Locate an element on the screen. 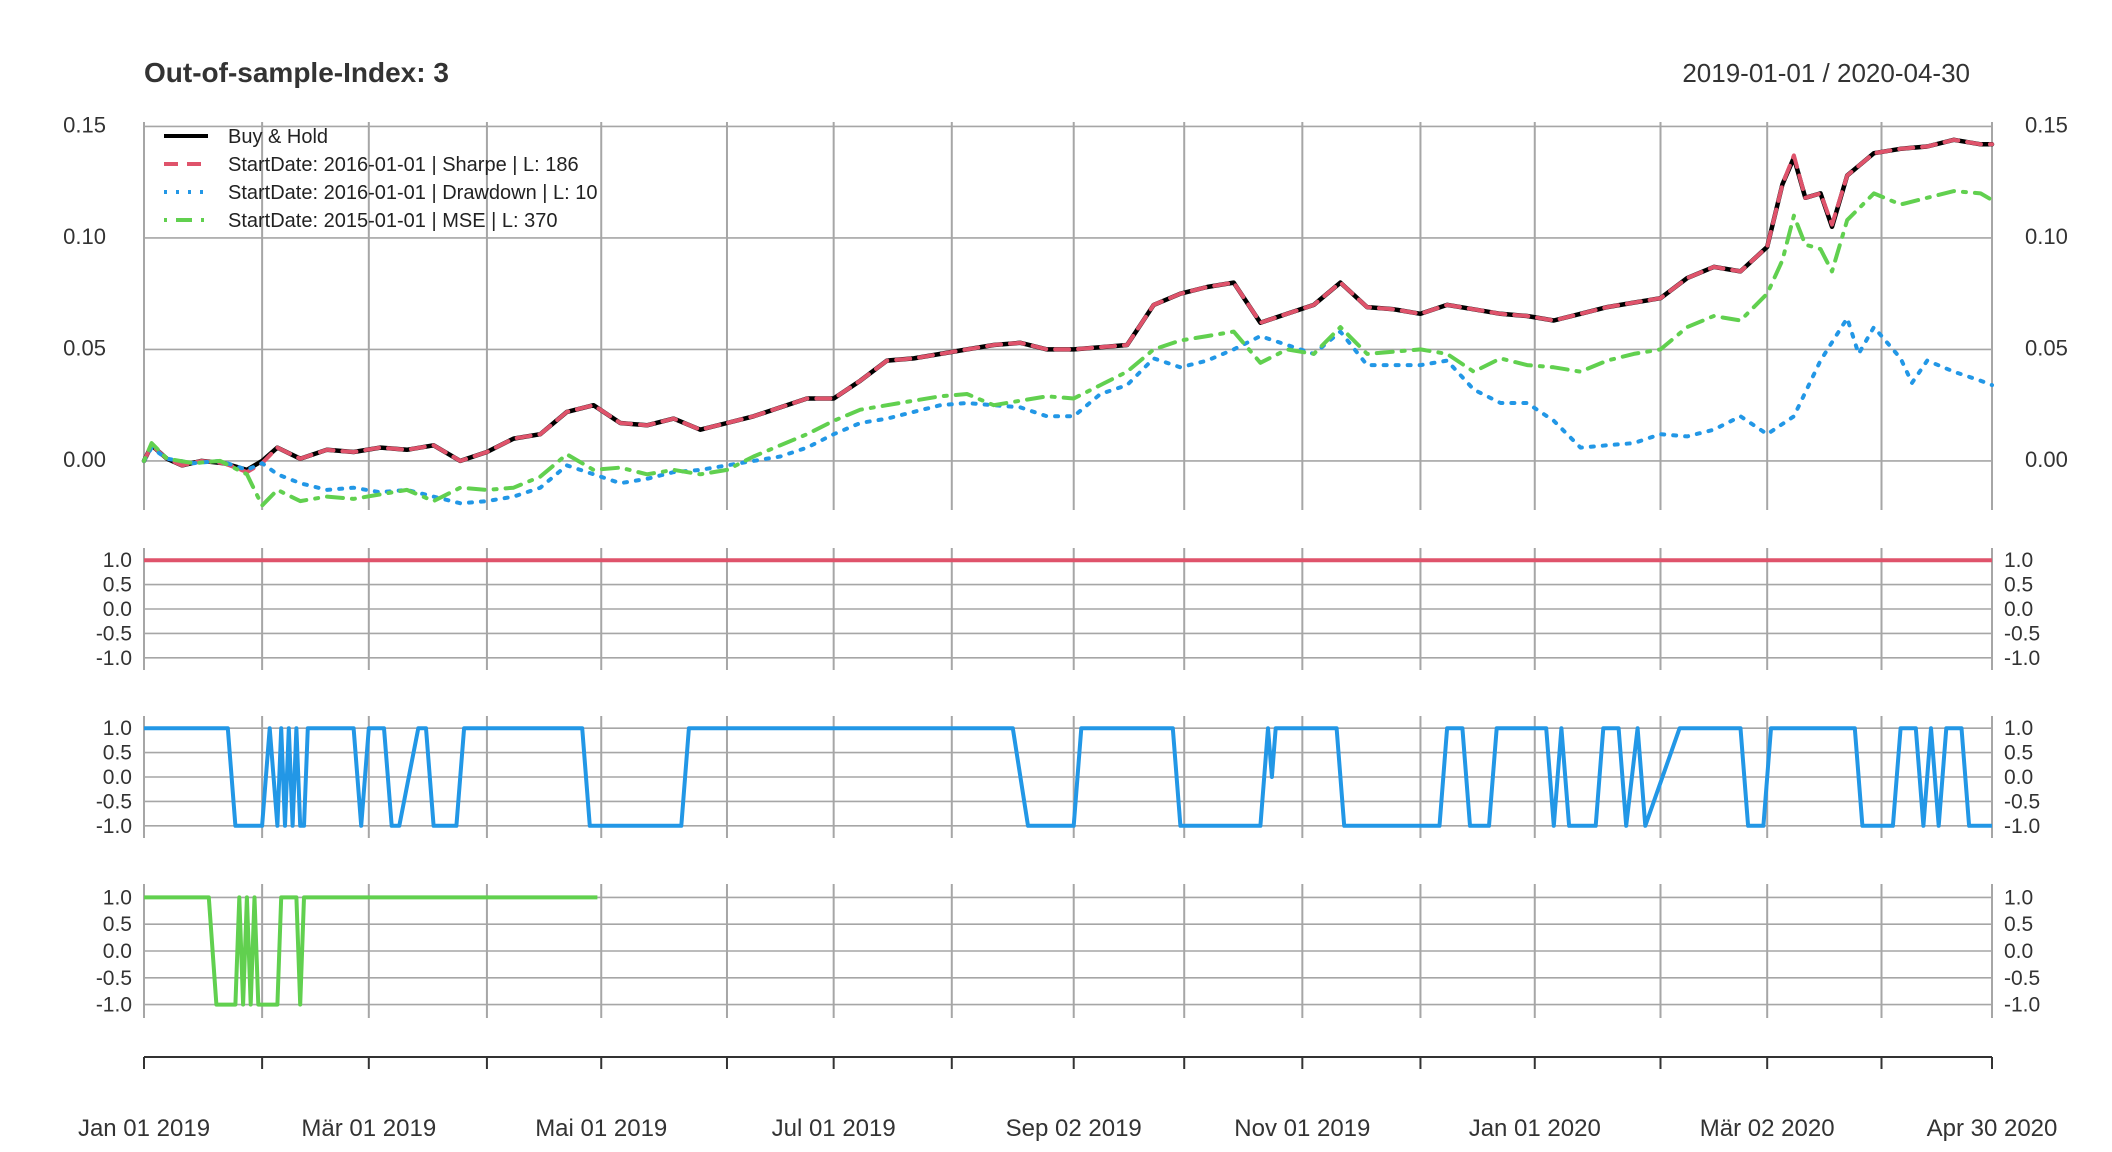  y-tick-label-right: 0.10 is located at coordinates (2046, 236).